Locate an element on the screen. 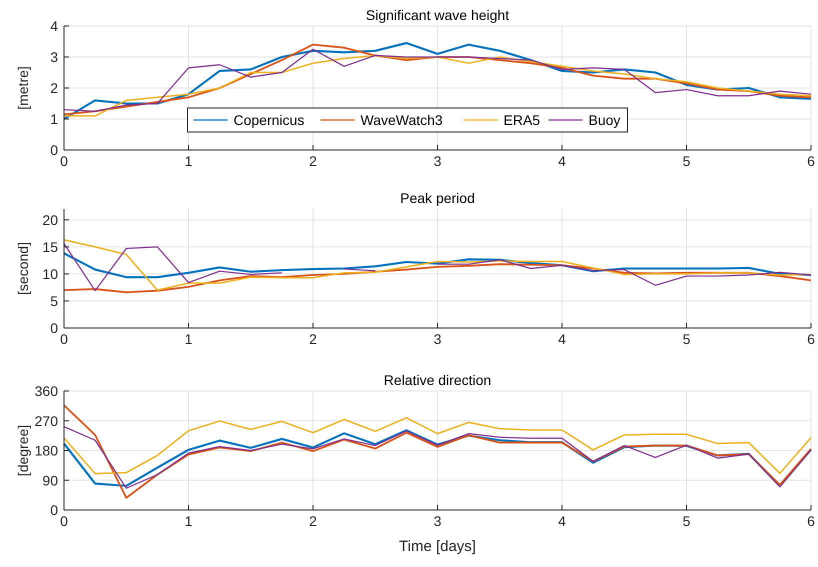 Image resolution: width=818 pixels, height=567 pixels. x-axis-title: Time [days] is located at coordinates (437, 546).